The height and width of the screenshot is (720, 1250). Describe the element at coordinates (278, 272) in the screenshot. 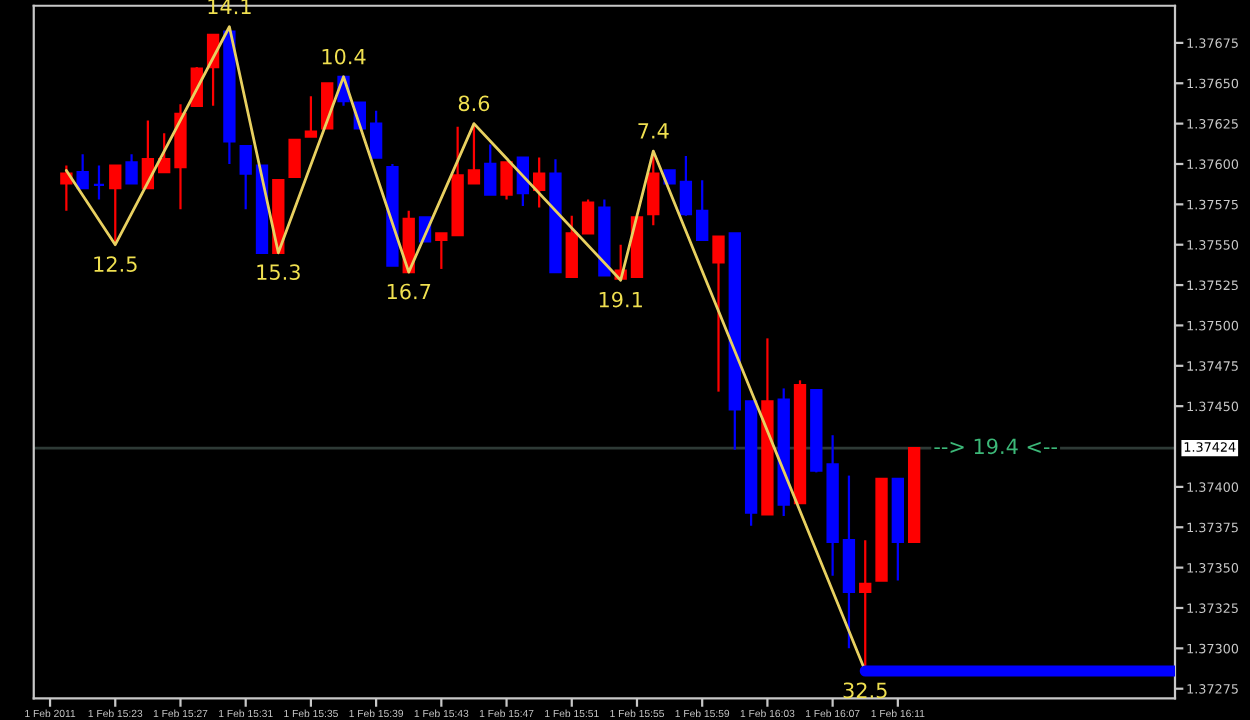

I see `annotation: 15.3` at that location.